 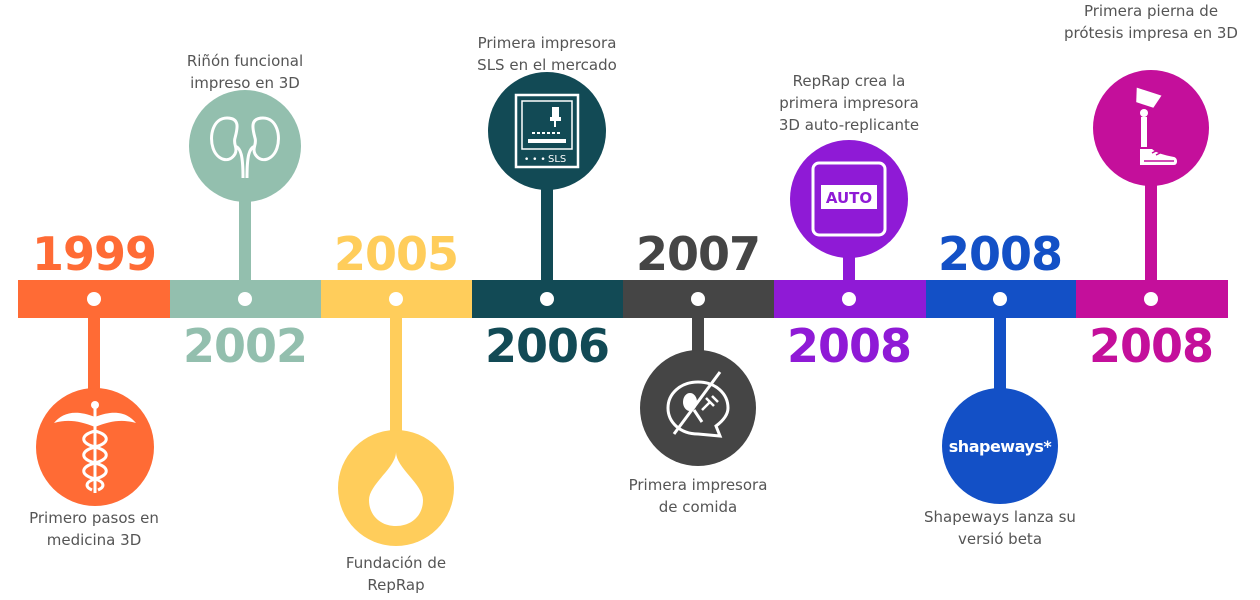 What do you see at coordinates (94, 518) in the screenshot?
I see `caption-line: Primero pasos en` at bounding box center [94, 518].